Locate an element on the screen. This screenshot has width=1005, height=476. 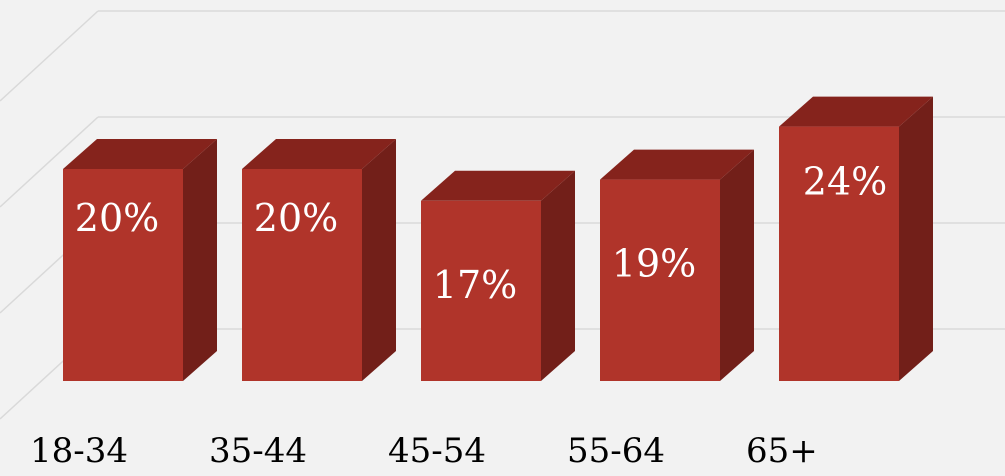
bar-data-label: 24% is located at coordinates (845, 182).